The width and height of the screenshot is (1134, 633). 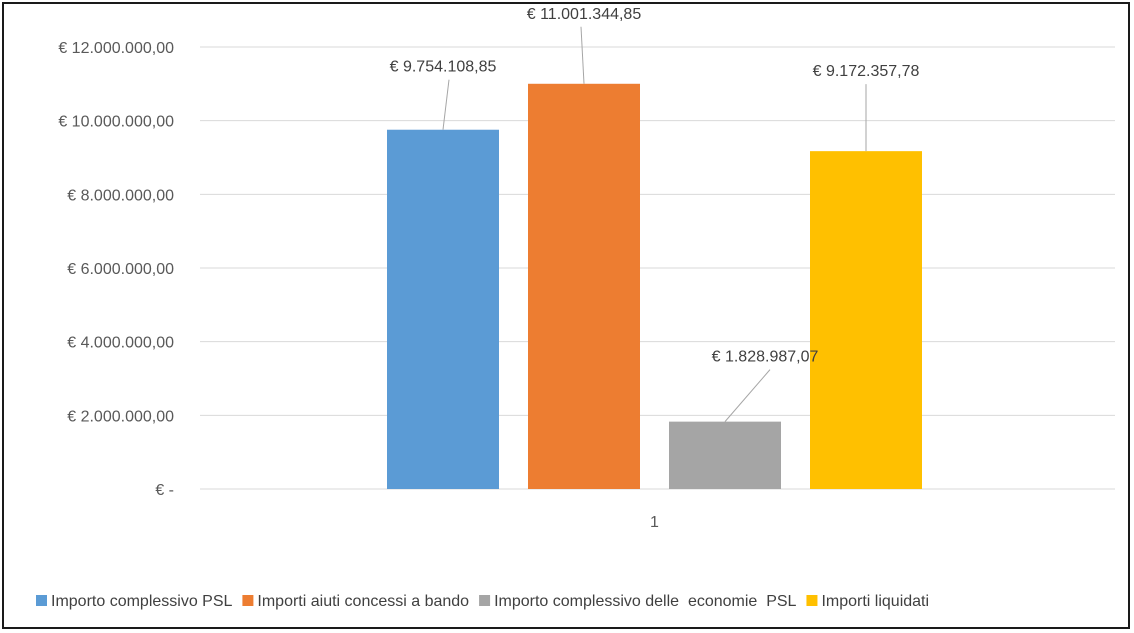 What do you see at coordinates (120, 343) in the screenshot?
I see `y-tick-label: € 4.000.000,00` at bounding box center [120, 343].